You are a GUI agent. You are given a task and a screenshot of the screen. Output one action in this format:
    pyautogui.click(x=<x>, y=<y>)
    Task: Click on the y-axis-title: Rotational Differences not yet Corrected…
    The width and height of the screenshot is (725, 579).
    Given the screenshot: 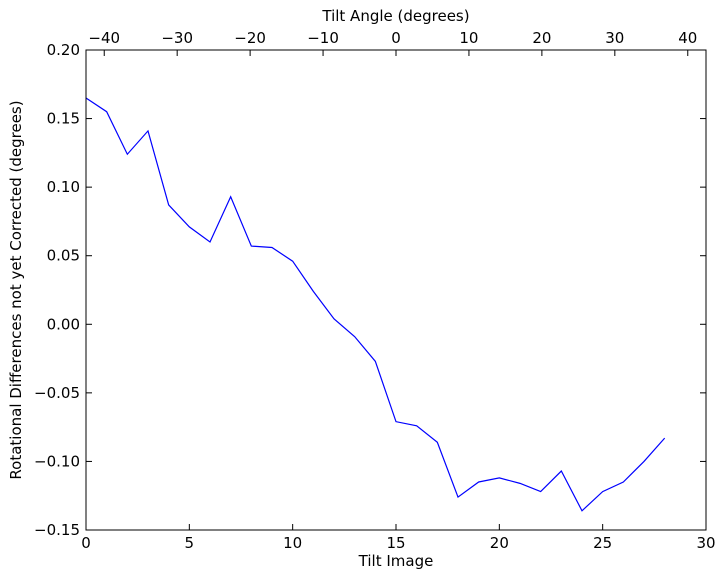 What is the action you would take?
    pyautogui.click(x=16, y=289)
    